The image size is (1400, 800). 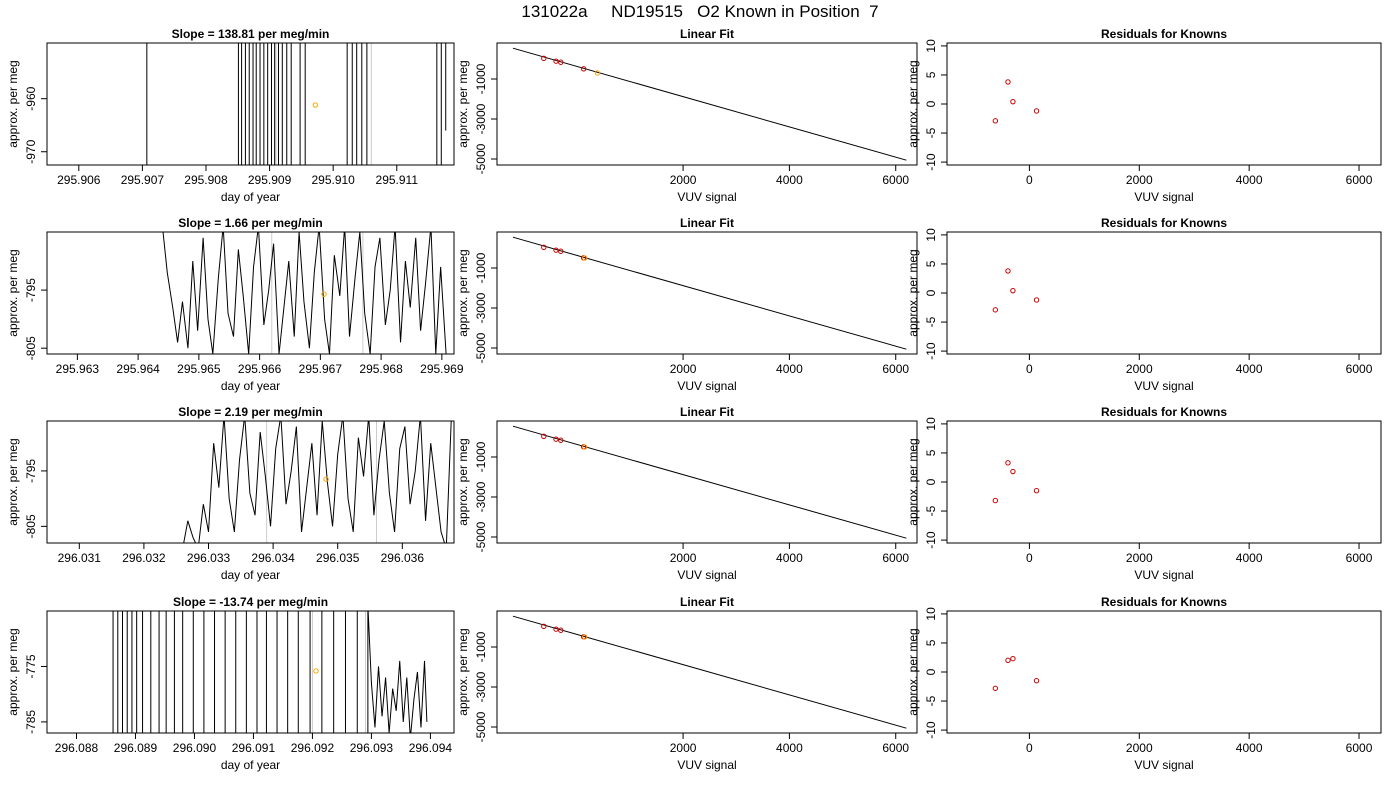 What do you see at coordinates (481, 456) in the screenshot?
I see `y-tick-label: -1000` at bounding box center [481, 456].